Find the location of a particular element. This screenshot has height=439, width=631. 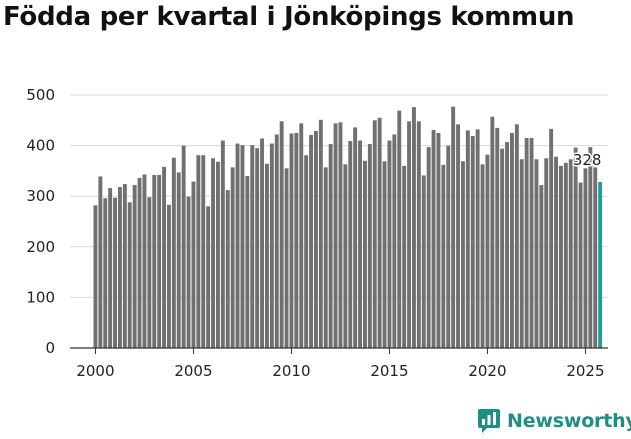

annotation: 328 is located at coordinates (587, 160).